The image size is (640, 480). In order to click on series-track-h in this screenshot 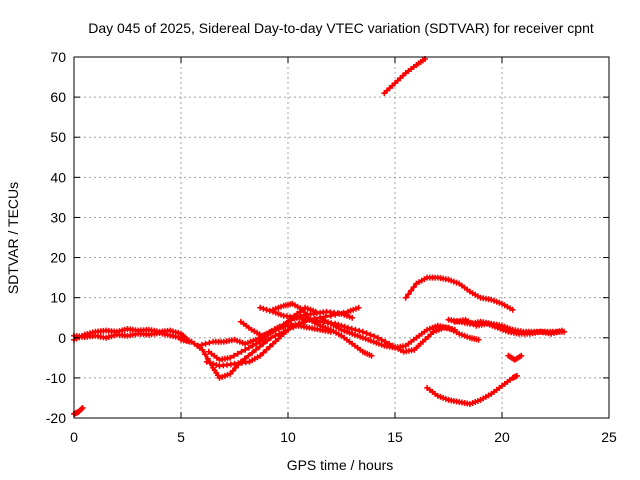, I will do `click(399, 332)`.